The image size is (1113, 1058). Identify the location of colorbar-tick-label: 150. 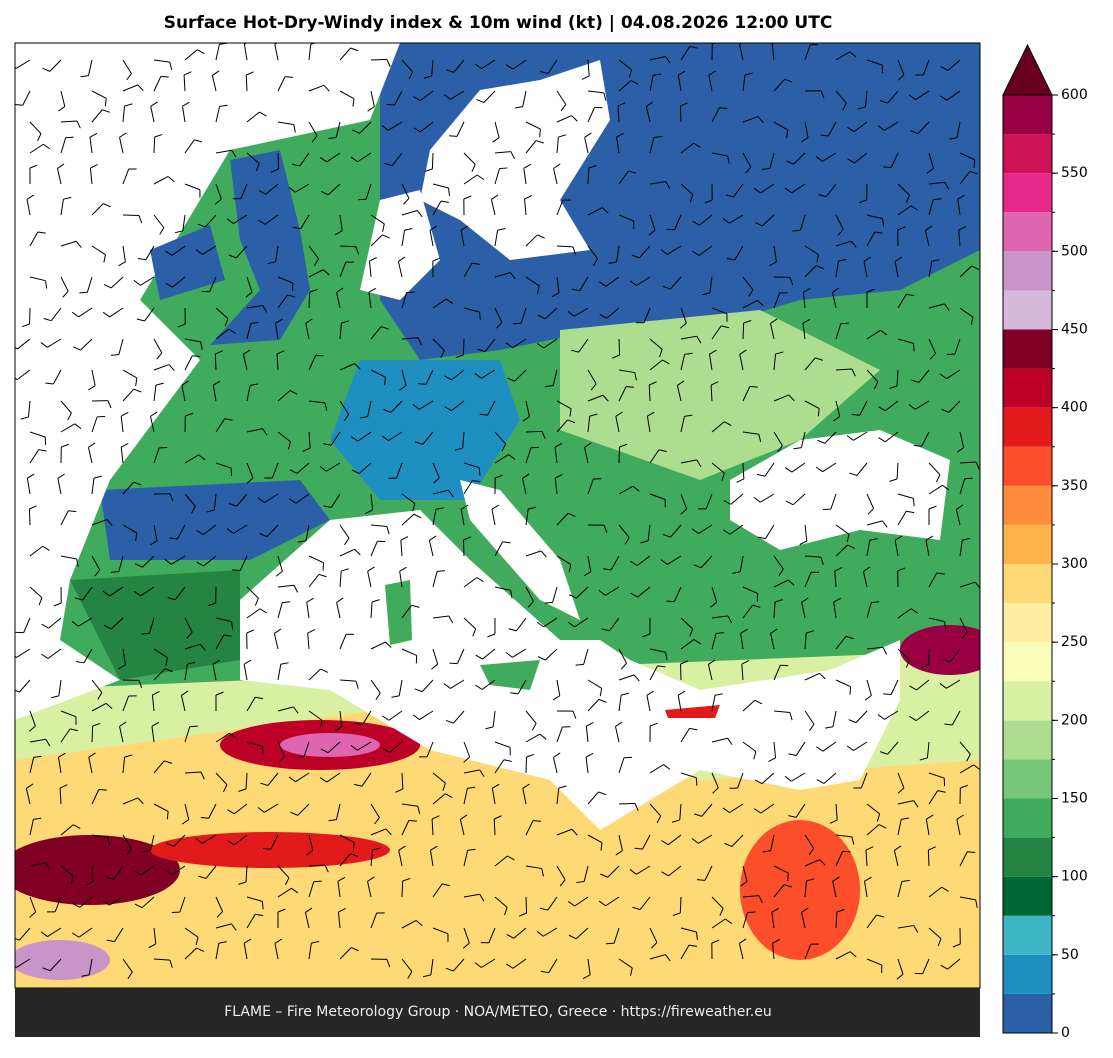
(1074, 799).